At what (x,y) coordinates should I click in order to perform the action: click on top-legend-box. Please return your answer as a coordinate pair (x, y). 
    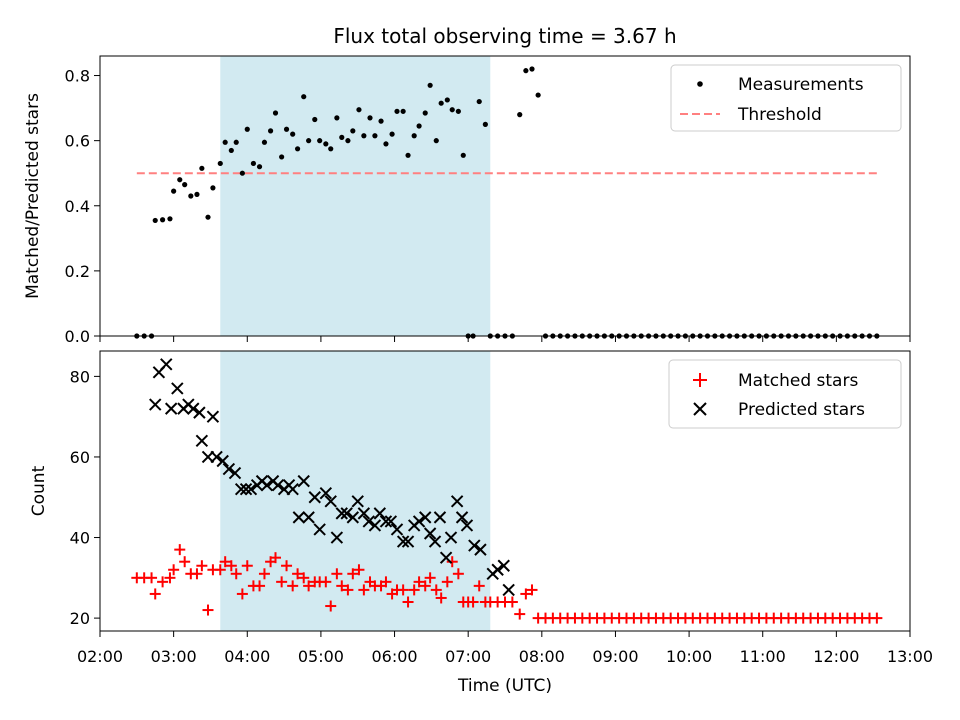
    Looking at the image, I should click on (786, 98).